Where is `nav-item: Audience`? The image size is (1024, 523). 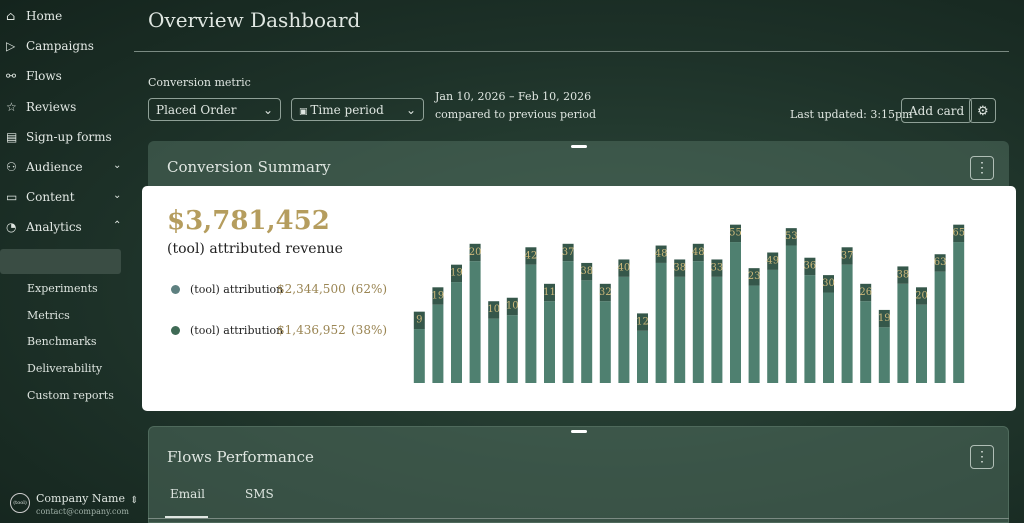 nav-item: Audience is located at coordinates (54, 167).